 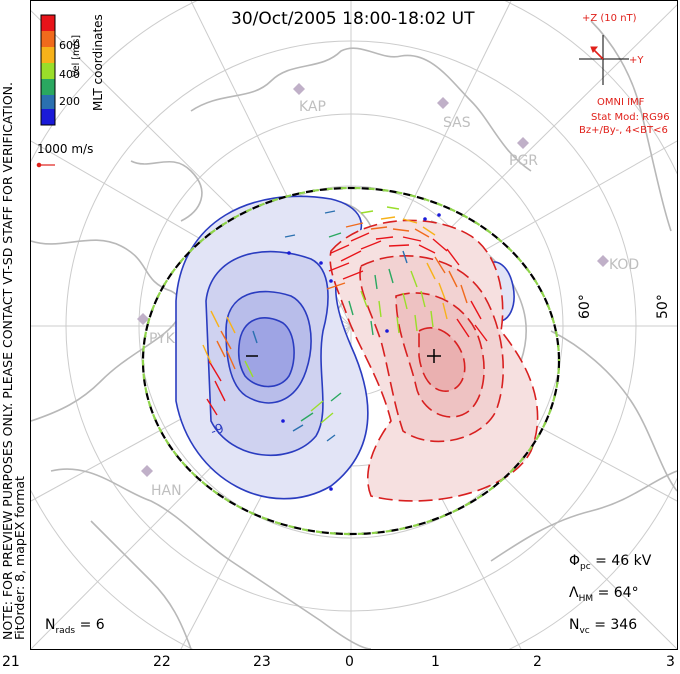 I want to click on map-title: 30/Oct/2005 18:00-18:02 UT, so click(x=353, y=19).